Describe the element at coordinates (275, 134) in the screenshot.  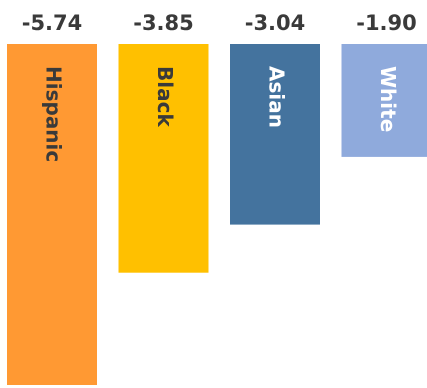
I see `bar-asian` at that location.